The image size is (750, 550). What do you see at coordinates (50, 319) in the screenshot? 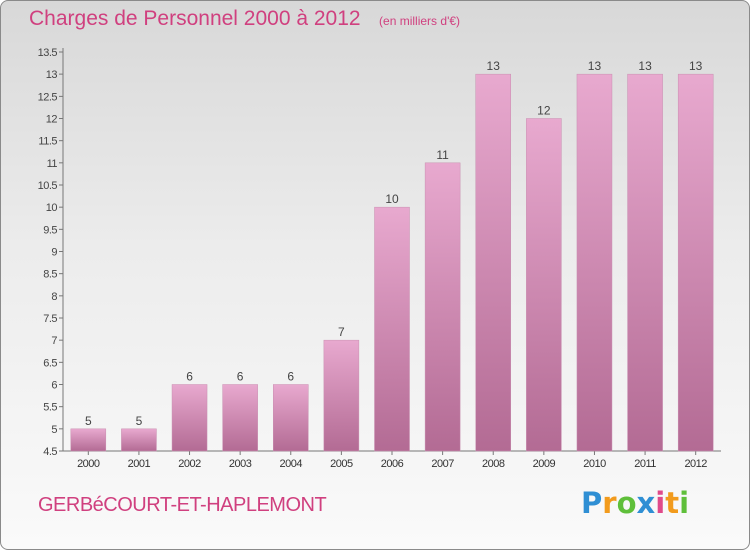
I see `y-tick-label: 7.5` at bounding box center [50, 319].